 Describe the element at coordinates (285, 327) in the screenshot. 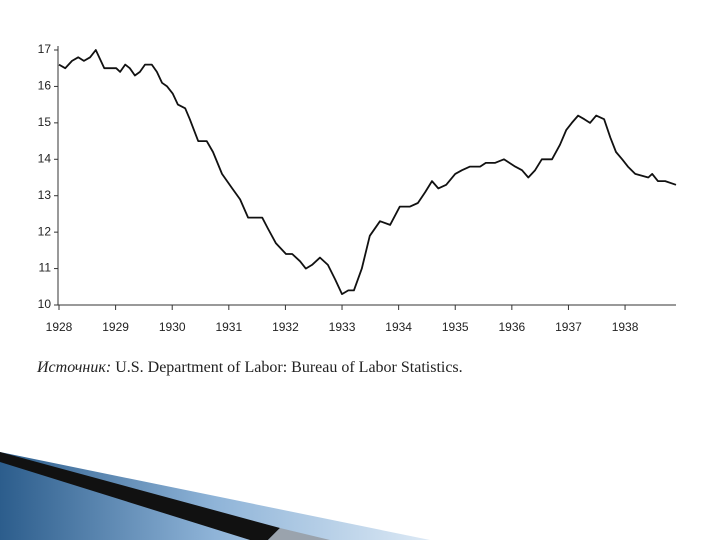

I see `x-tick-label: 1932` at that location.